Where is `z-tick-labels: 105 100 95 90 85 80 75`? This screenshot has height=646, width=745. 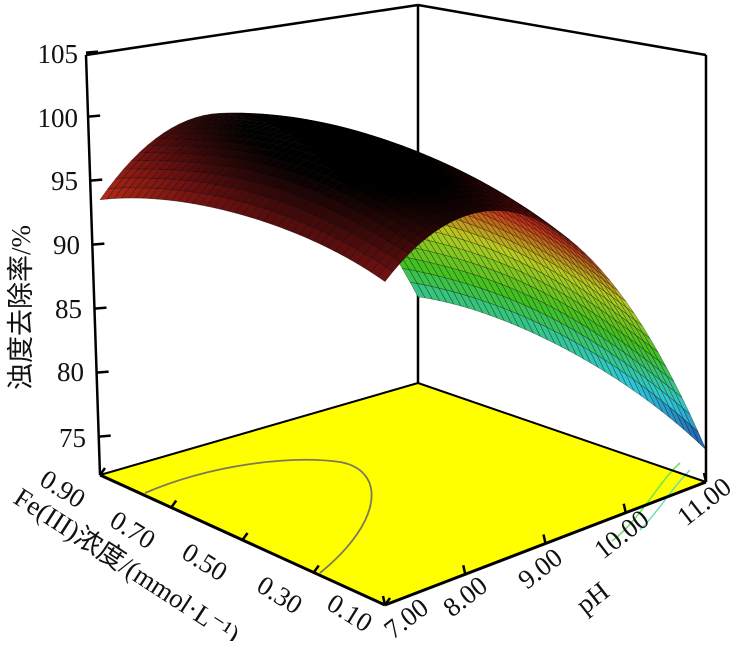 z-tick-labels: 105 100 95 90 85 80 75 is located at coordinates (62, 246).